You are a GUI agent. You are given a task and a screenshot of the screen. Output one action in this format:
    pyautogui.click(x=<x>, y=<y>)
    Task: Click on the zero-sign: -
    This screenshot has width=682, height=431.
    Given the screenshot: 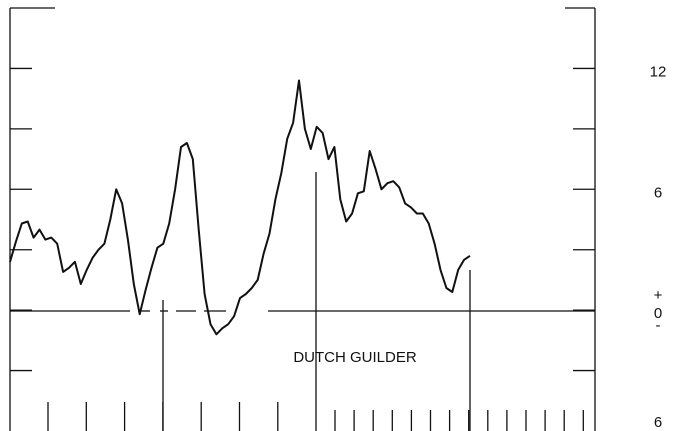 What is the action you would take?
    pyautogui.click(x=658, y=325)
    